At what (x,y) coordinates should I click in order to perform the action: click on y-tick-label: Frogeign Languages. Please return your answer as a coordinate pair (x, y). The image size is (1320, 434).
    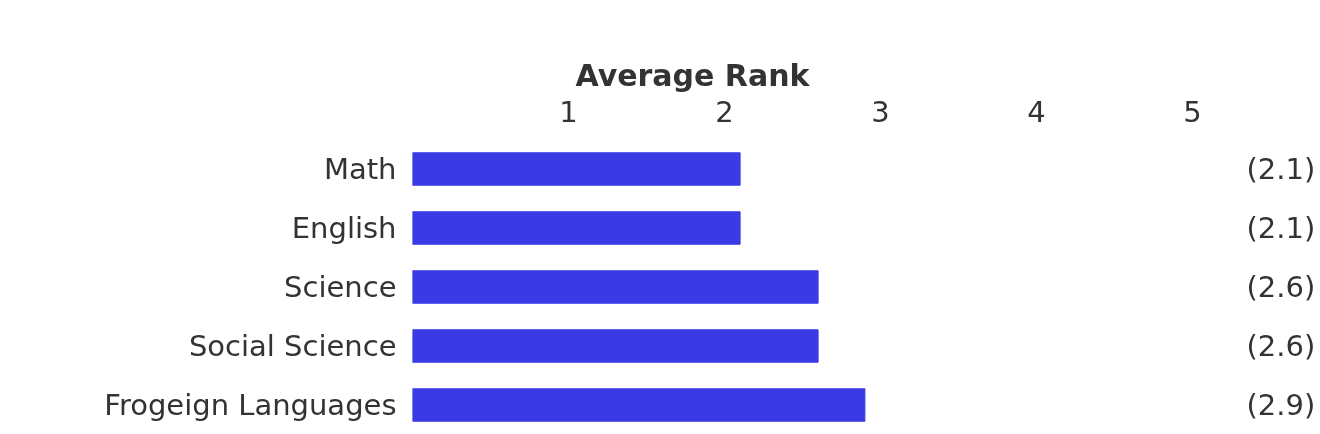
    Looking at the image, I should click on (250, 405).